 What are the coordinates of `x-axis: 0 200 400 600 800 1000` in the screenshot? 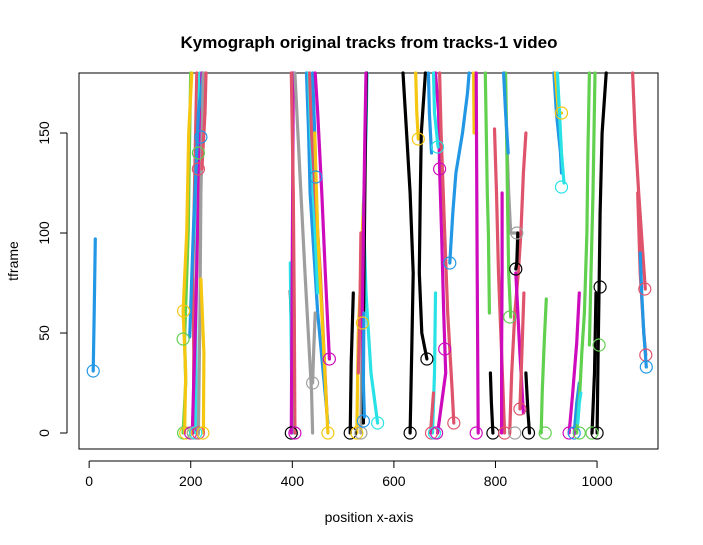 It's located at (349, 474).